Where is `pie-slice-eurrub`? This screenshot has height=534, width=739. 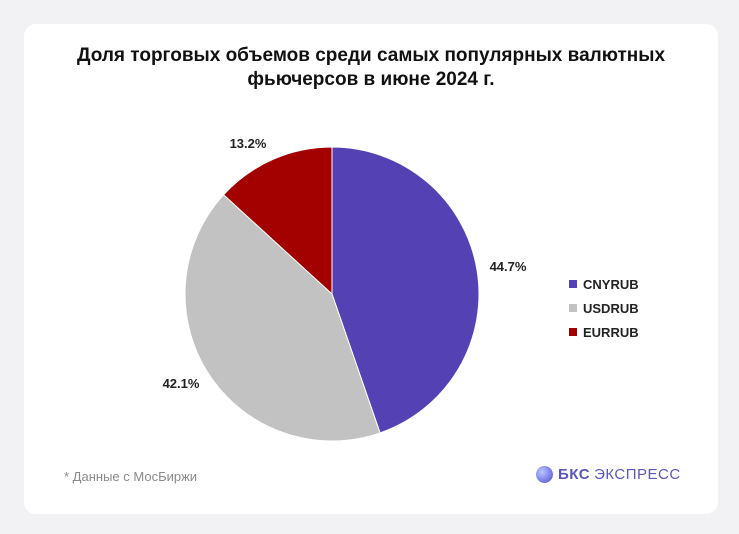 pie-slice-eurrub is located at coordinates (277, 221).